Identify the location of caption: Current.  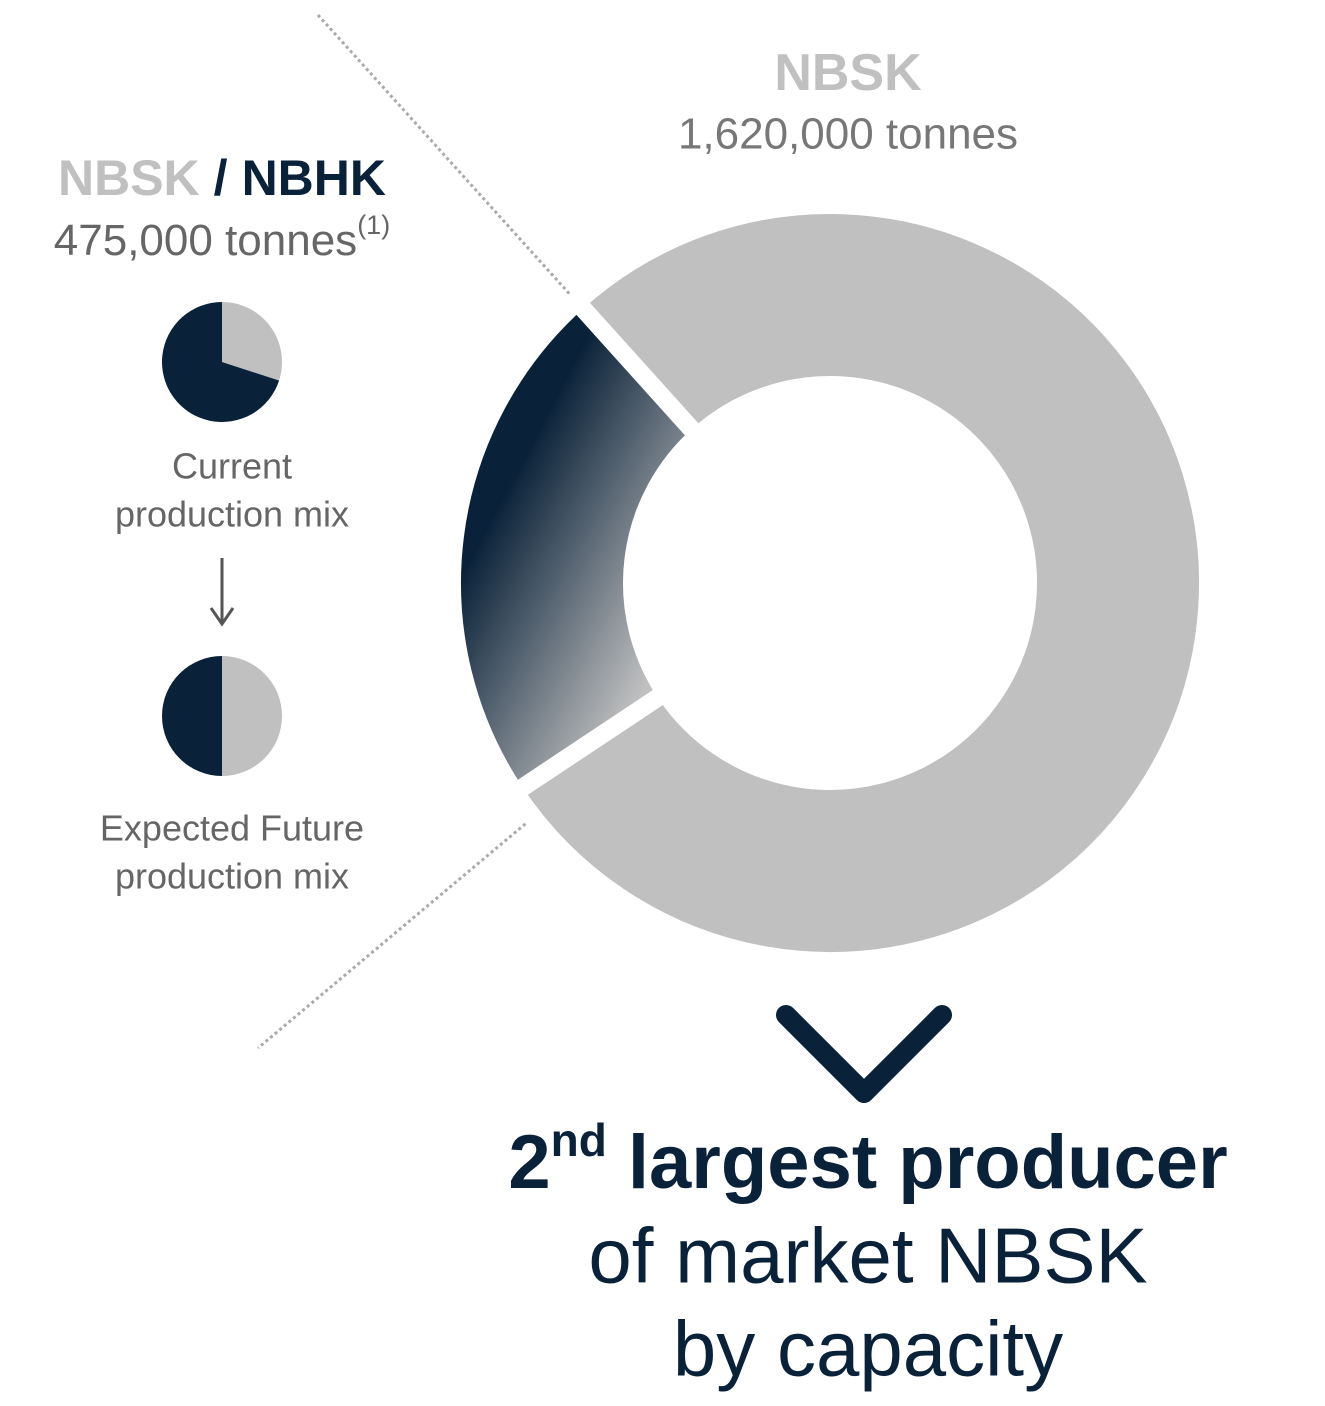
(232, 466).